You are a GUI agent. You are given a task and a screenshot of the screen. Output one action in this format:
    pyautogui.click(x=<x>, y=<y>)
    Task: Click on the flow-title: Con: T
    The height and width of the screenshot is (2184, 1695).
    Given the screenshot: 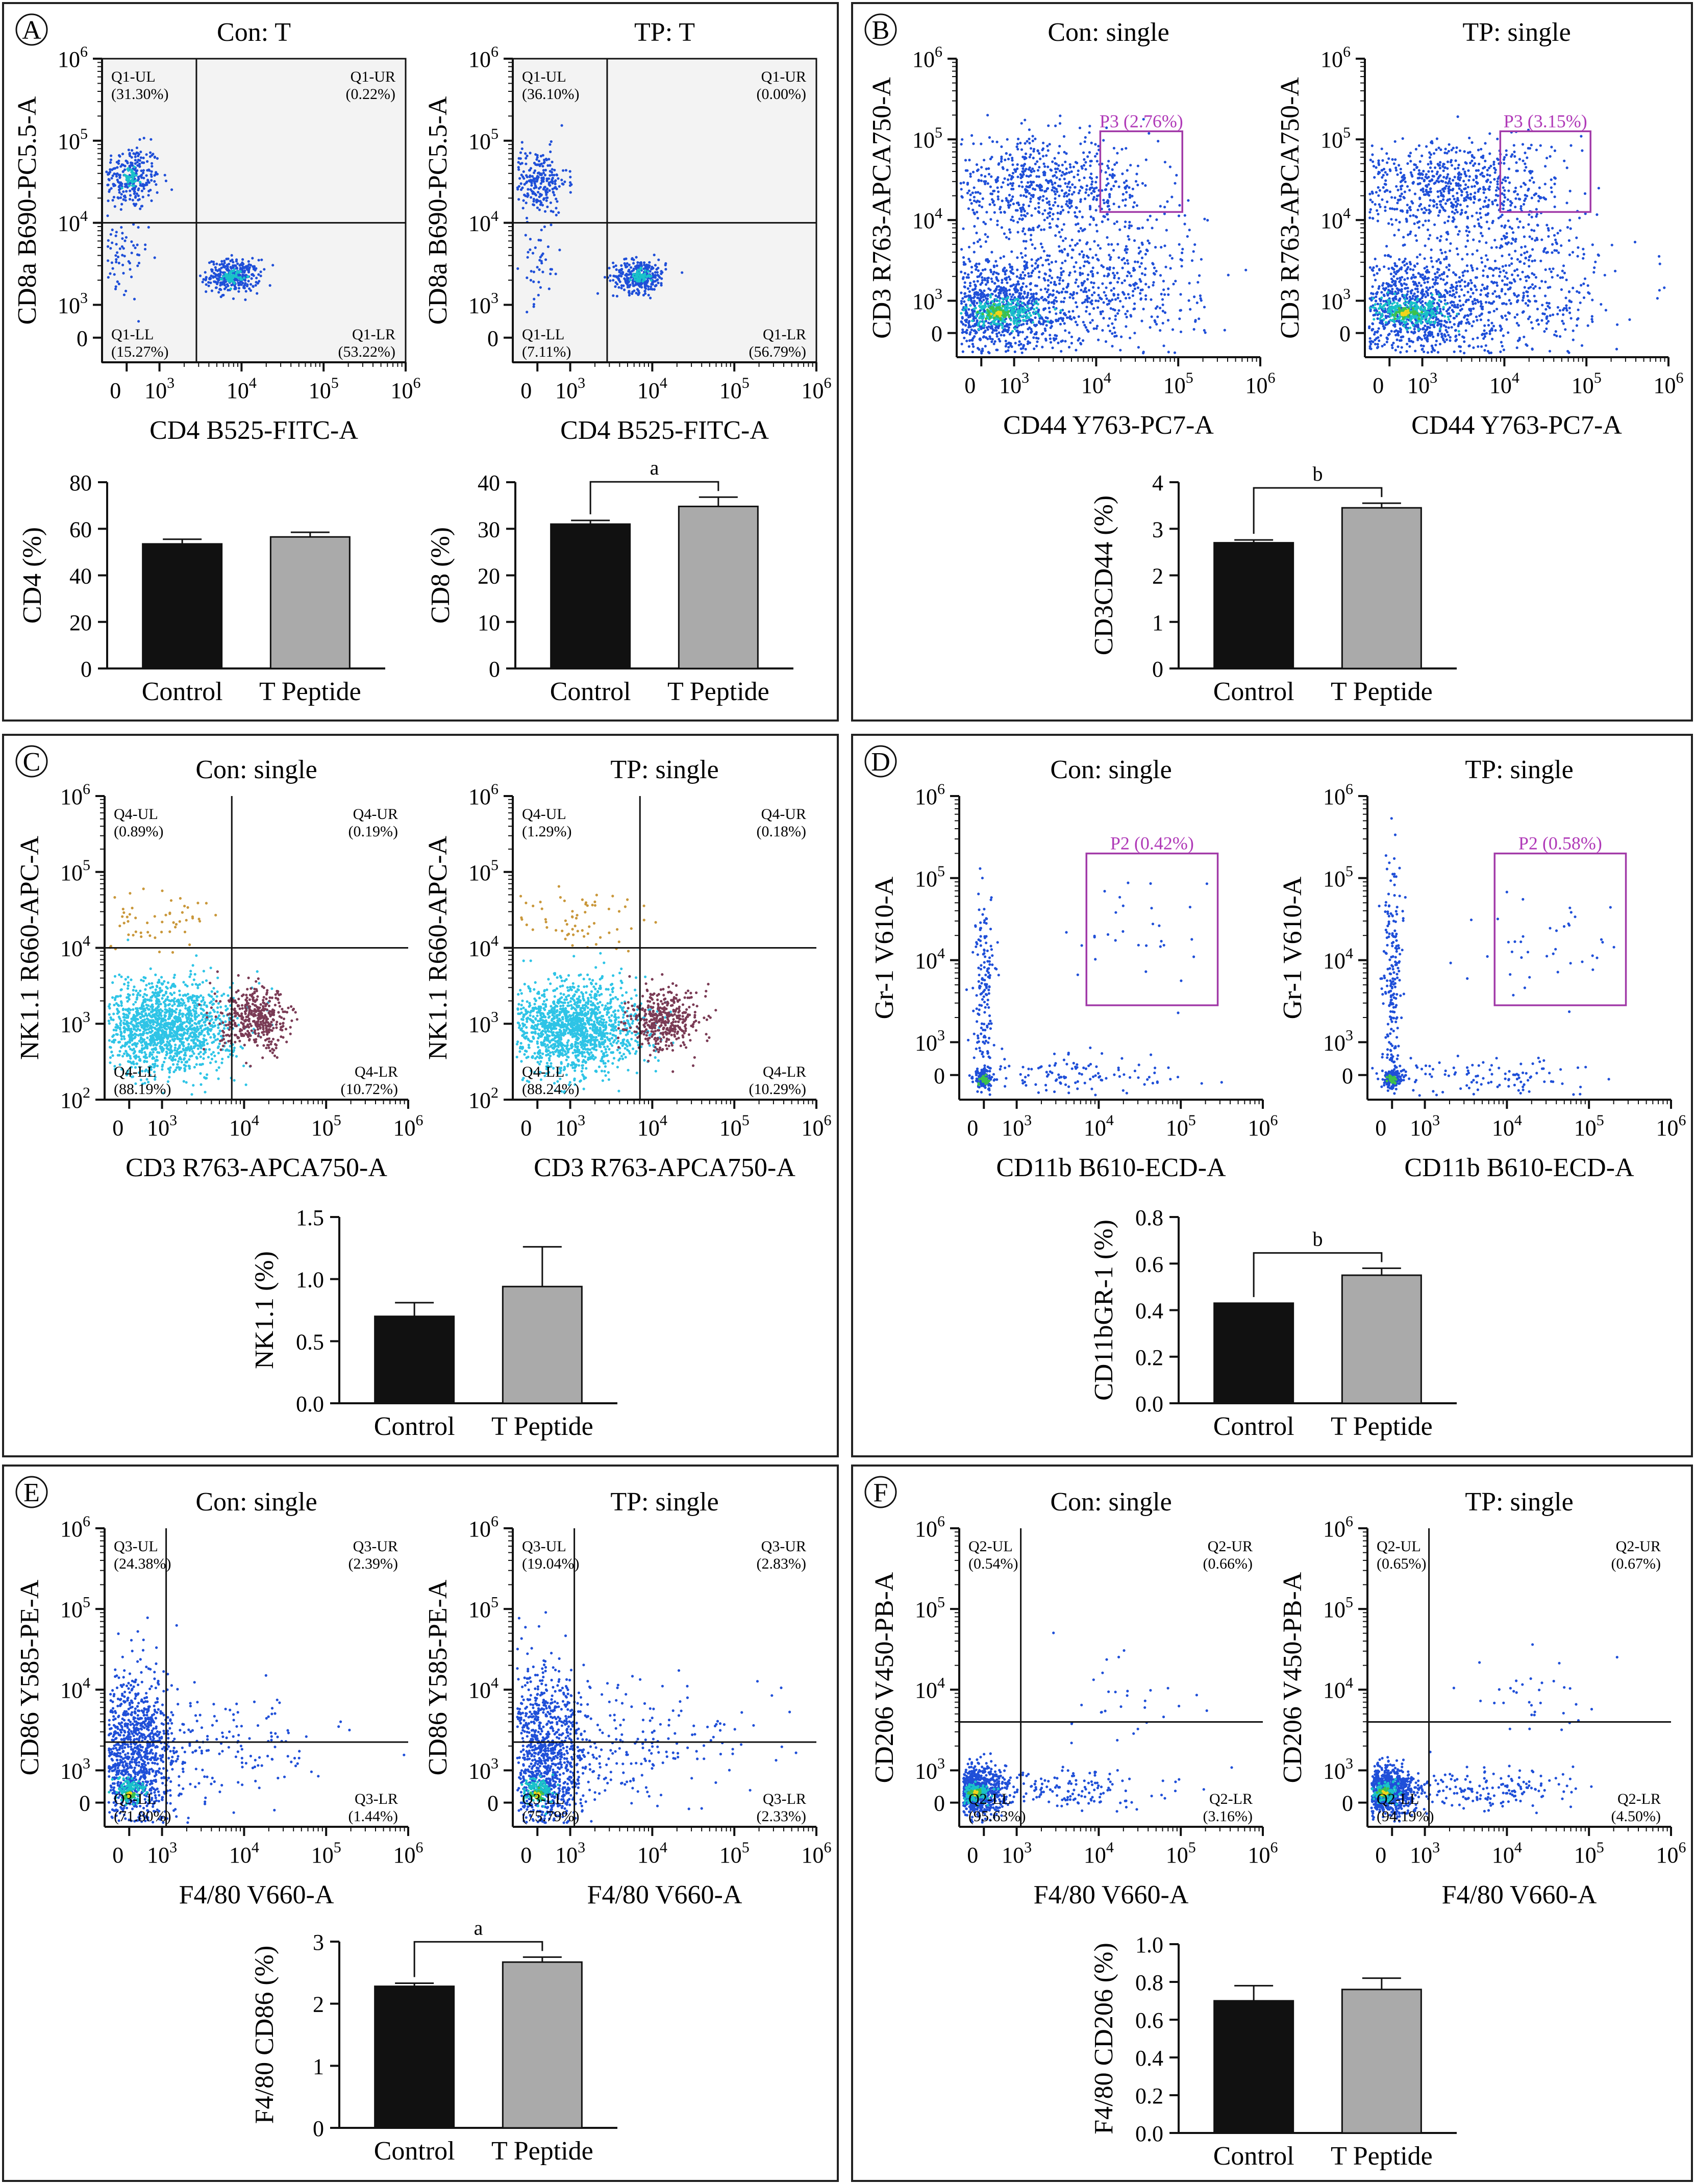 What is the action you would take?
    pyautogui.click(x=254, y=32)
    